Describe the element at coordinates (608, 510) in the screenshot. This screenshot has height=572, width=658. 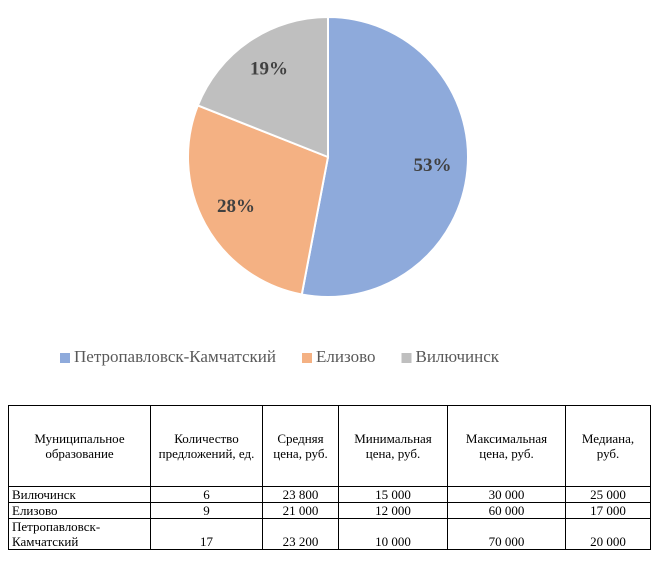
I see `table-cell: 17 000` at that location.